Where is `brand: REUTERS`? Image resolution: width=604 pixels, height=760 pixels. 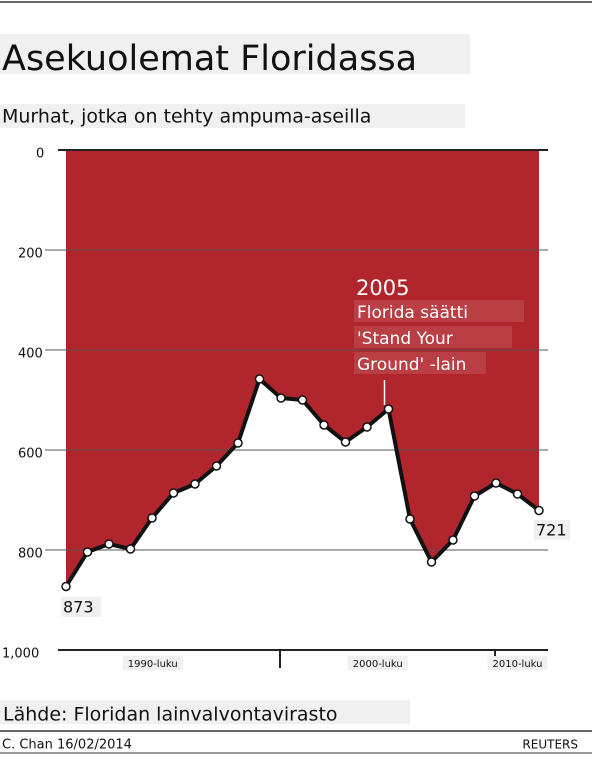 brand: REUTERS is located at coordinates (550, 745).